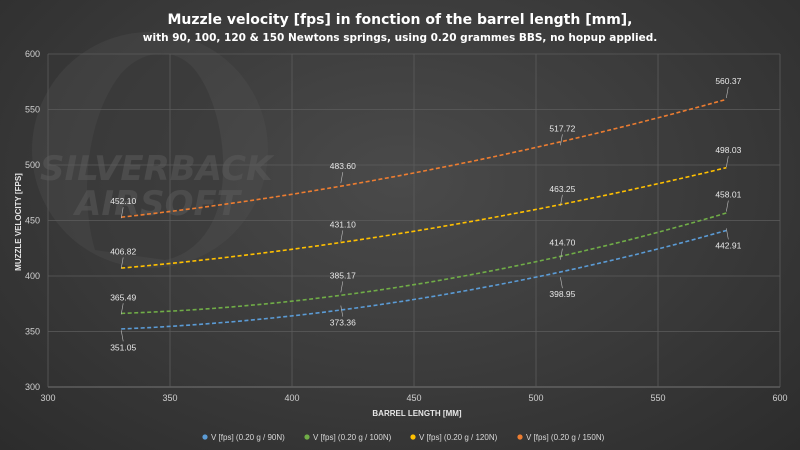 This screenshot has height=450, width=800. Describe the element at coordinates (47, 398) in the screenshot. I see `x-tick-label: 300` at that location.